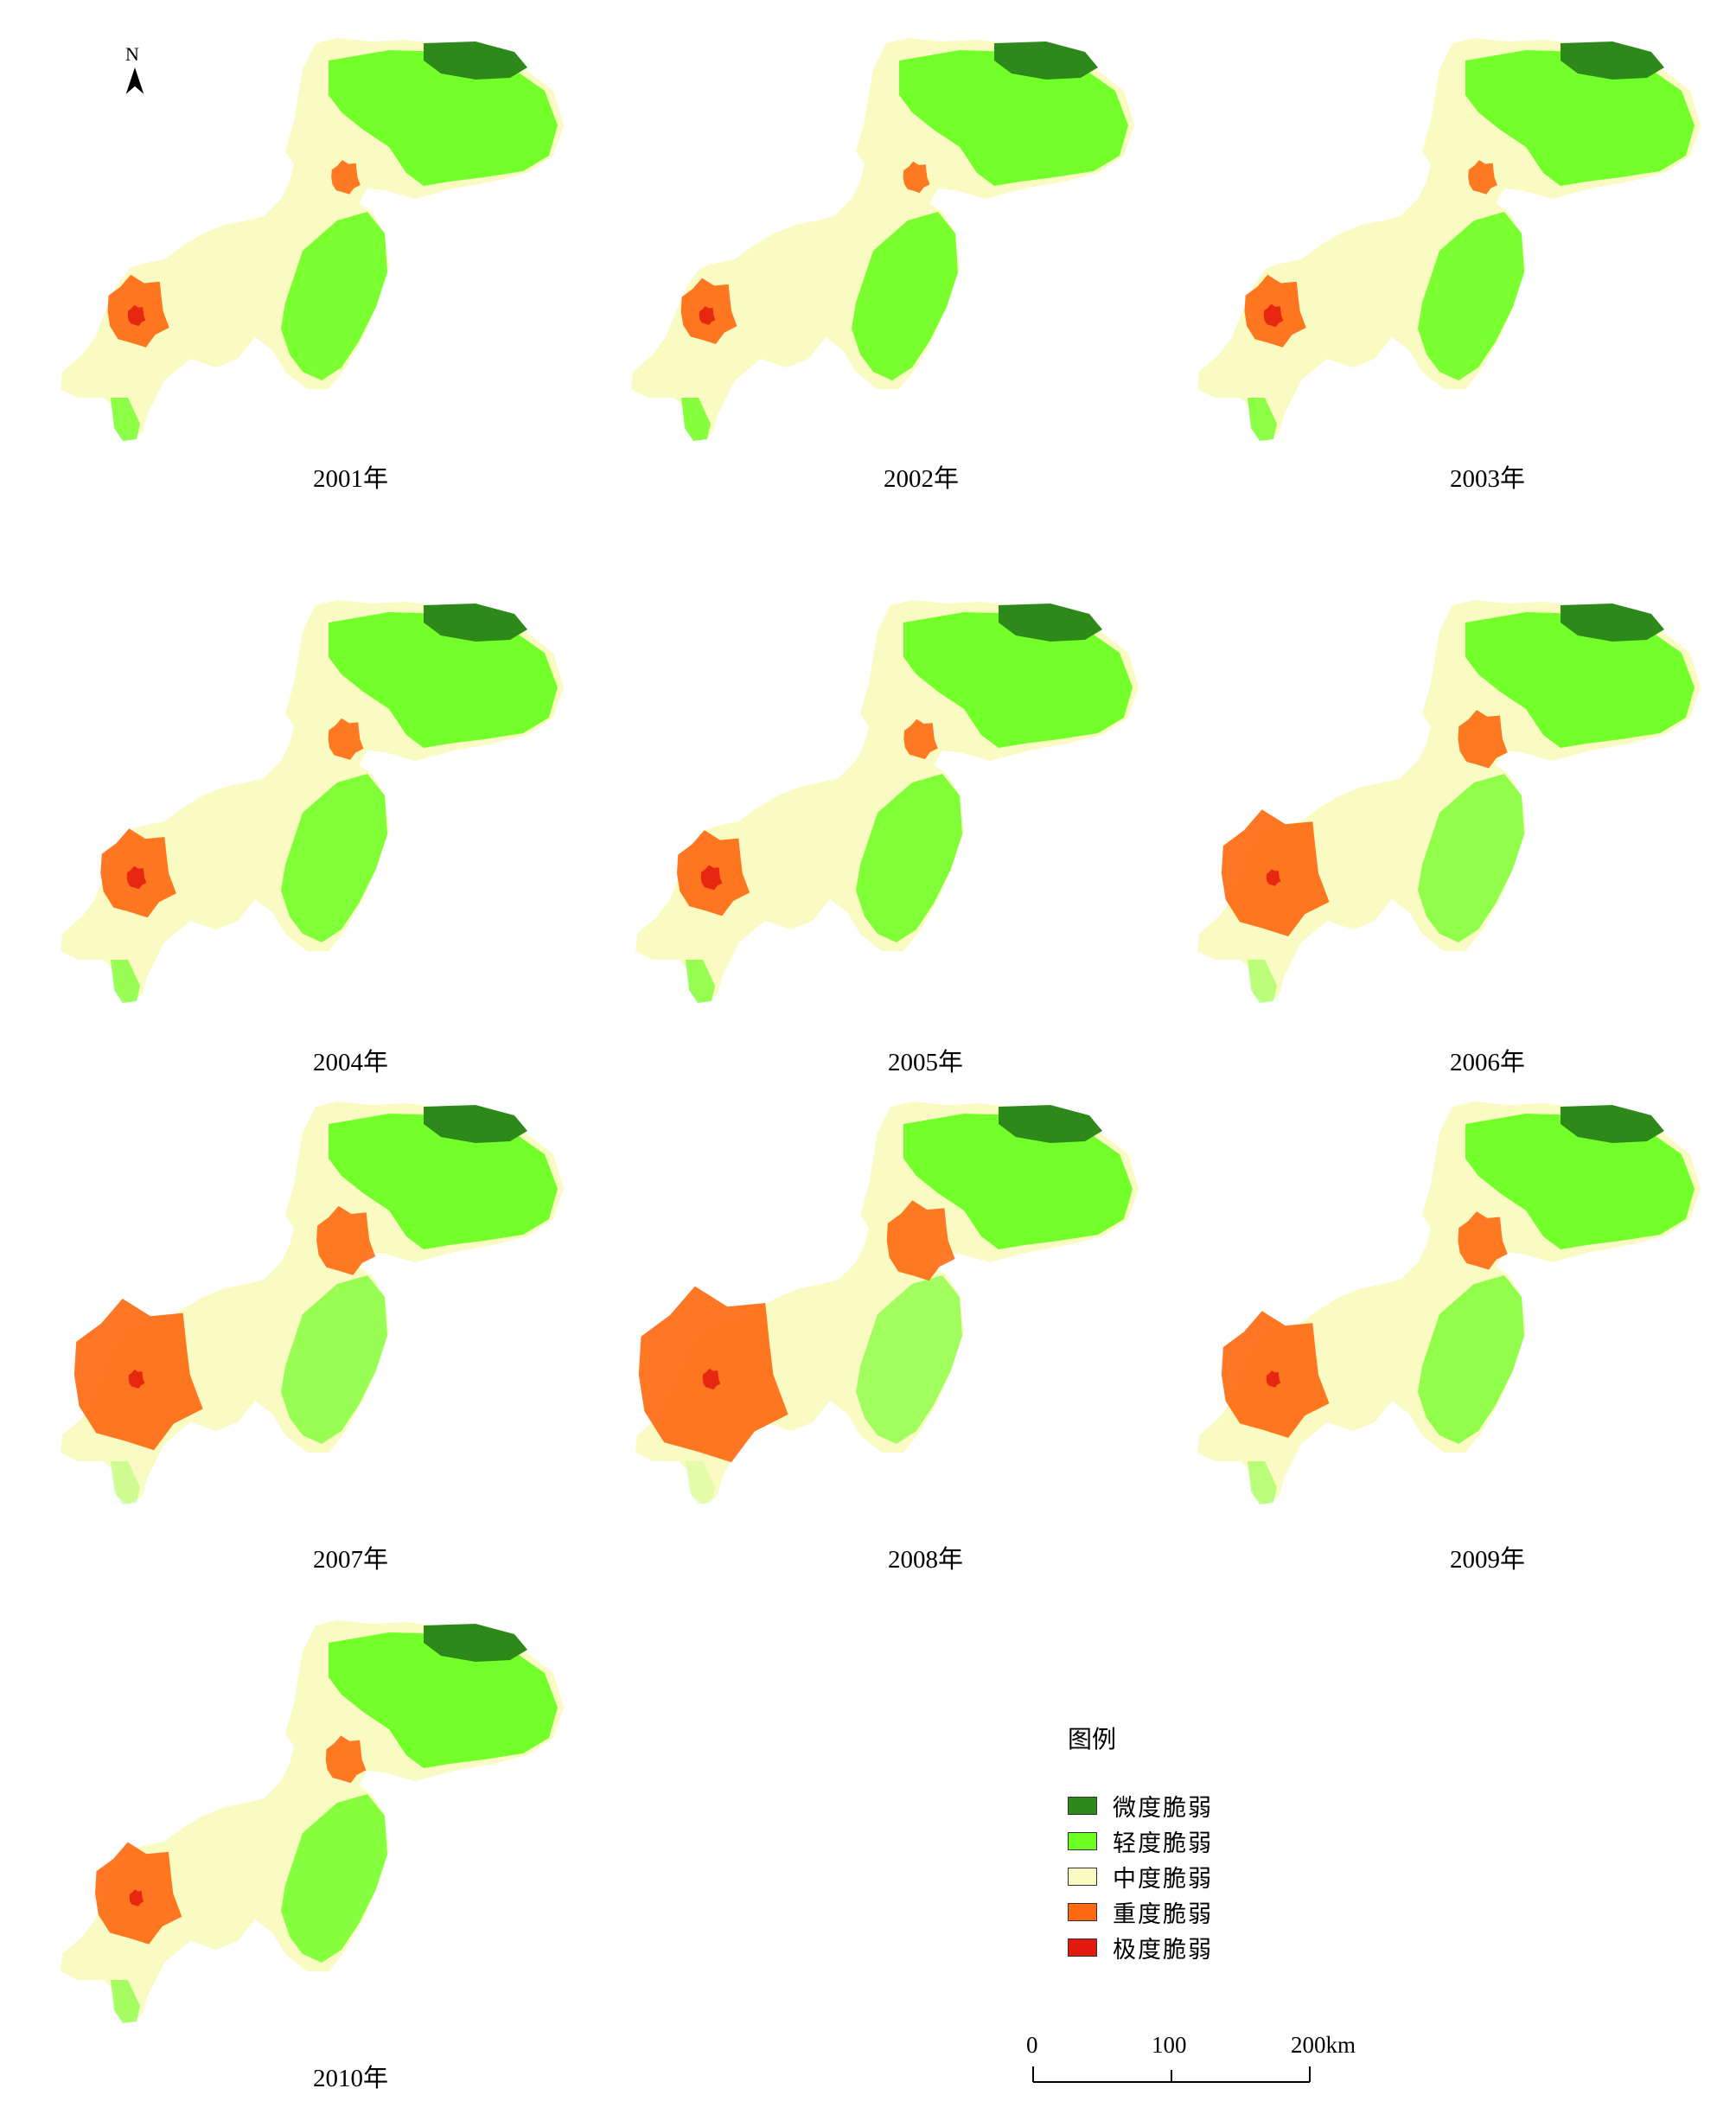  What do you see at coordinates (926, 1560) in the screenshot?
I see `year-label: 2008年` at bounding box center [926, 1560].